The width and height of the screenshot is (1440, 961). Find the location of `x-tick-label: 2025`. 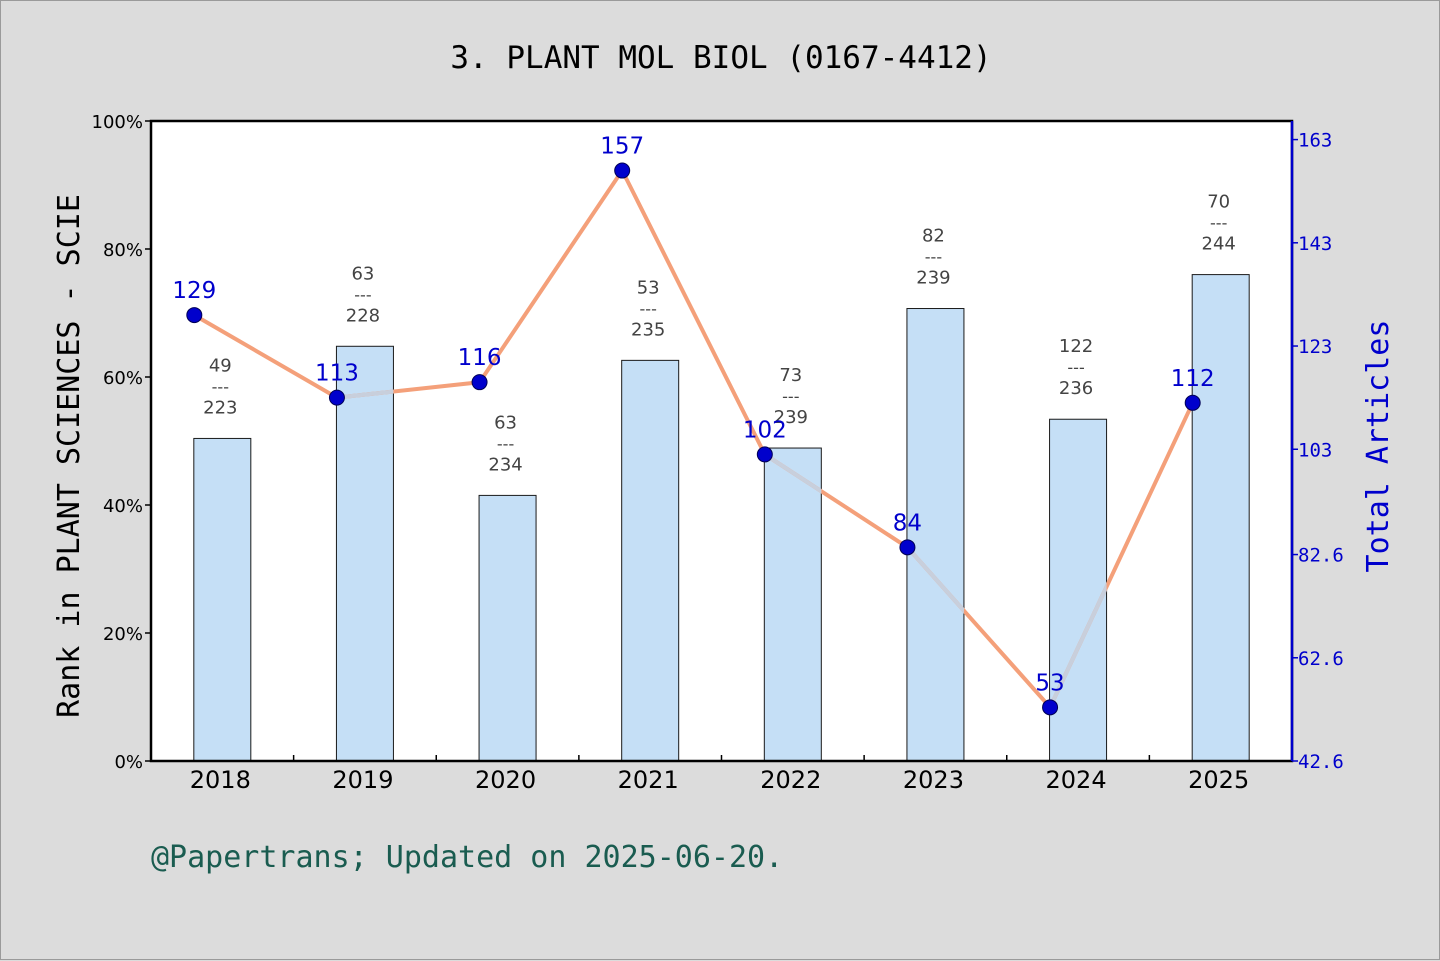

x-tick-label: 2025 is located at coordinates (1218, 780).